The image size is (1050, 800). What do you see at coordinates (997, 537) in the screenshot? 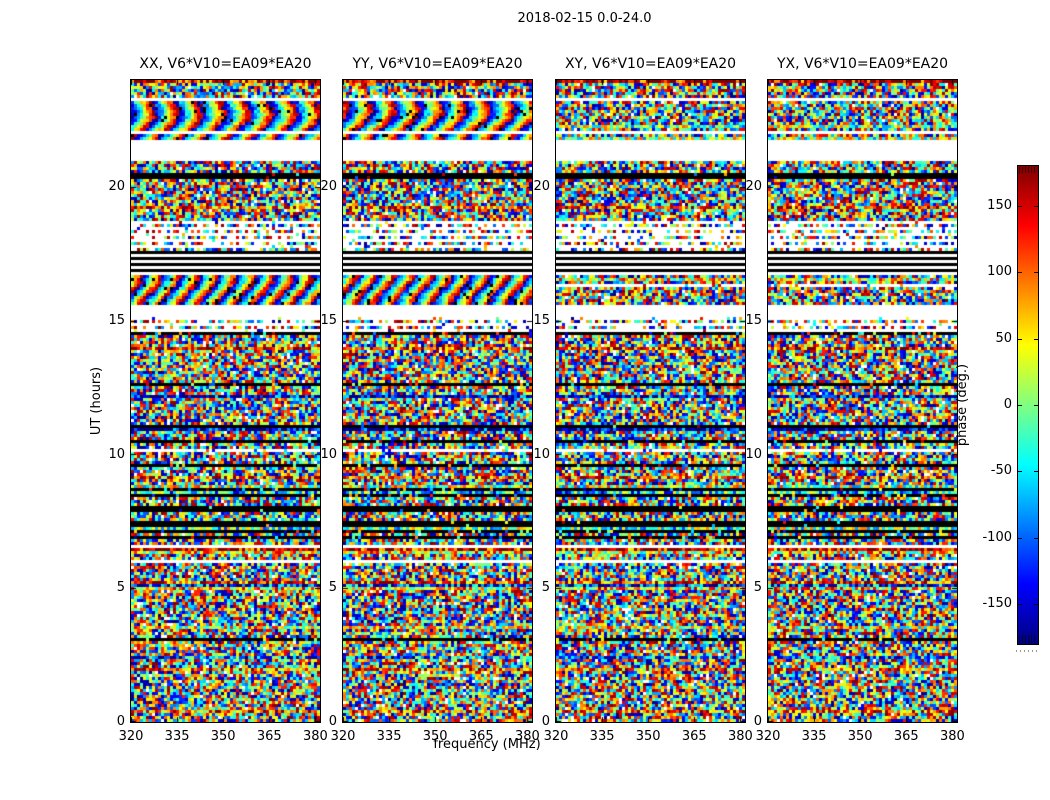
I see `colorbar-tick-label: -100` at bounding box center [997, 537].